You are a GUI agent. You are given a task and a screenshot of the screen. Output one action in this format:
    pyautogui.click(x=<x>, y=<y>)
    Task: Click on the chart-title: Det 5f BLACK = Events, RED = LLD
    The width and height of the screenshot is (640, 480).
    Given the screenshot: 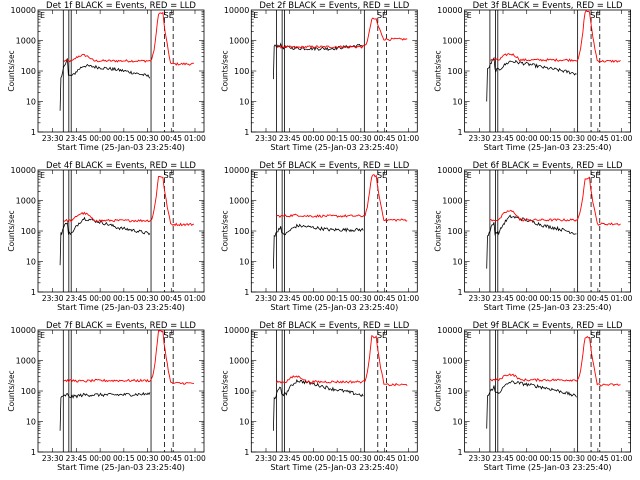 What is the action you would take?
    pyautogui.click(x=334, y=166)
    